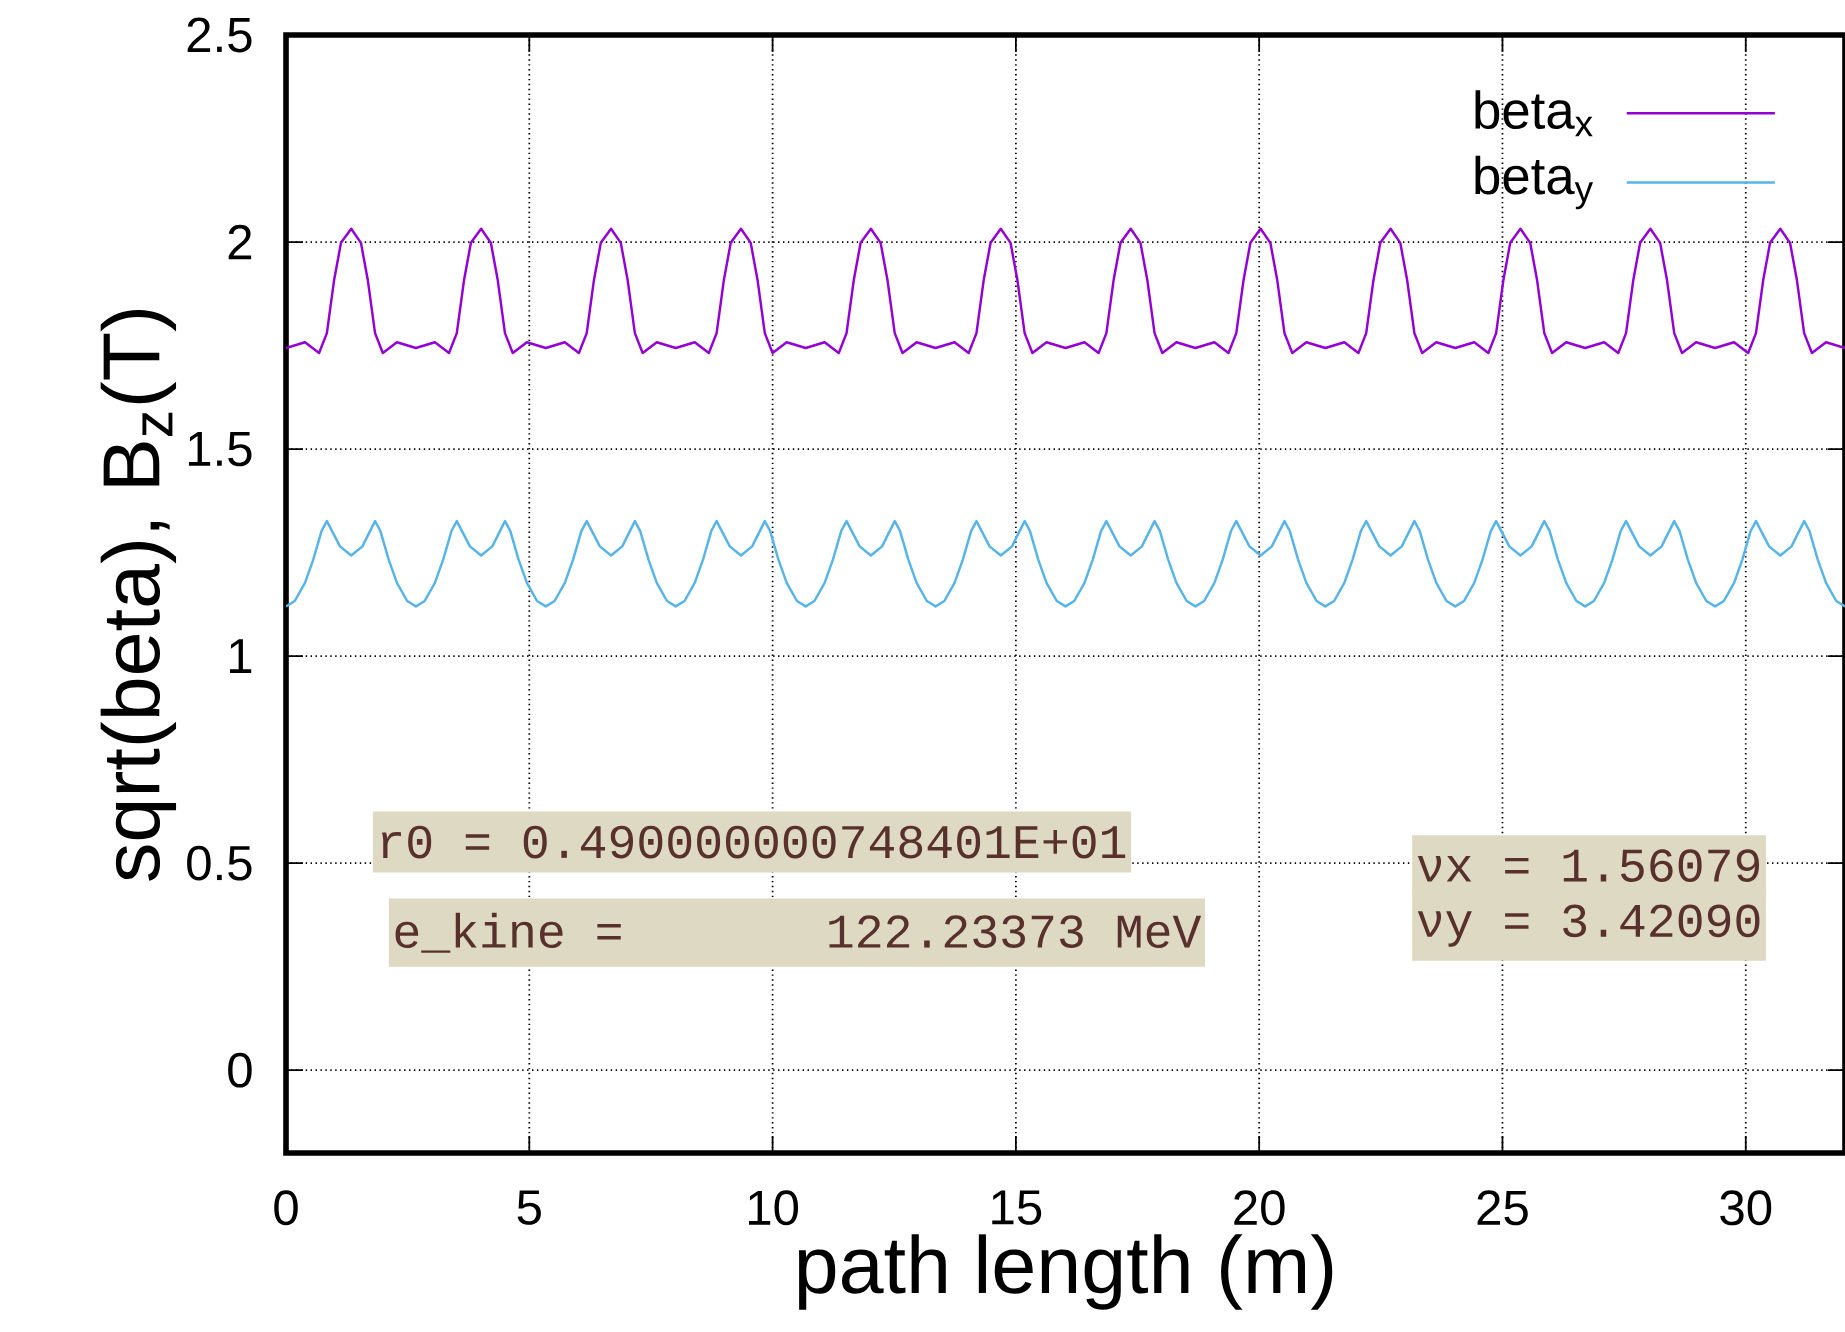 The width and height of the screenshot is (1845, 1332). Describe the element at coordinates (220, 449) in the screenshot. I see `y-tick-label: 1.5` at that location.